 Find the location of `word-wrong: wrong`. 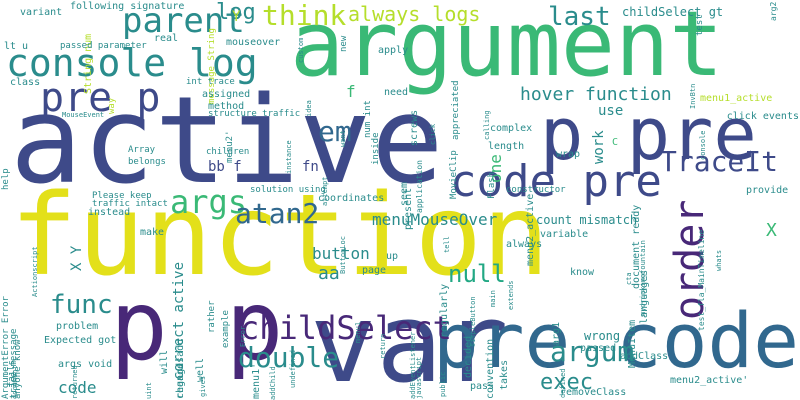

word-wrong: wrong is located at coordinates (602, 336).